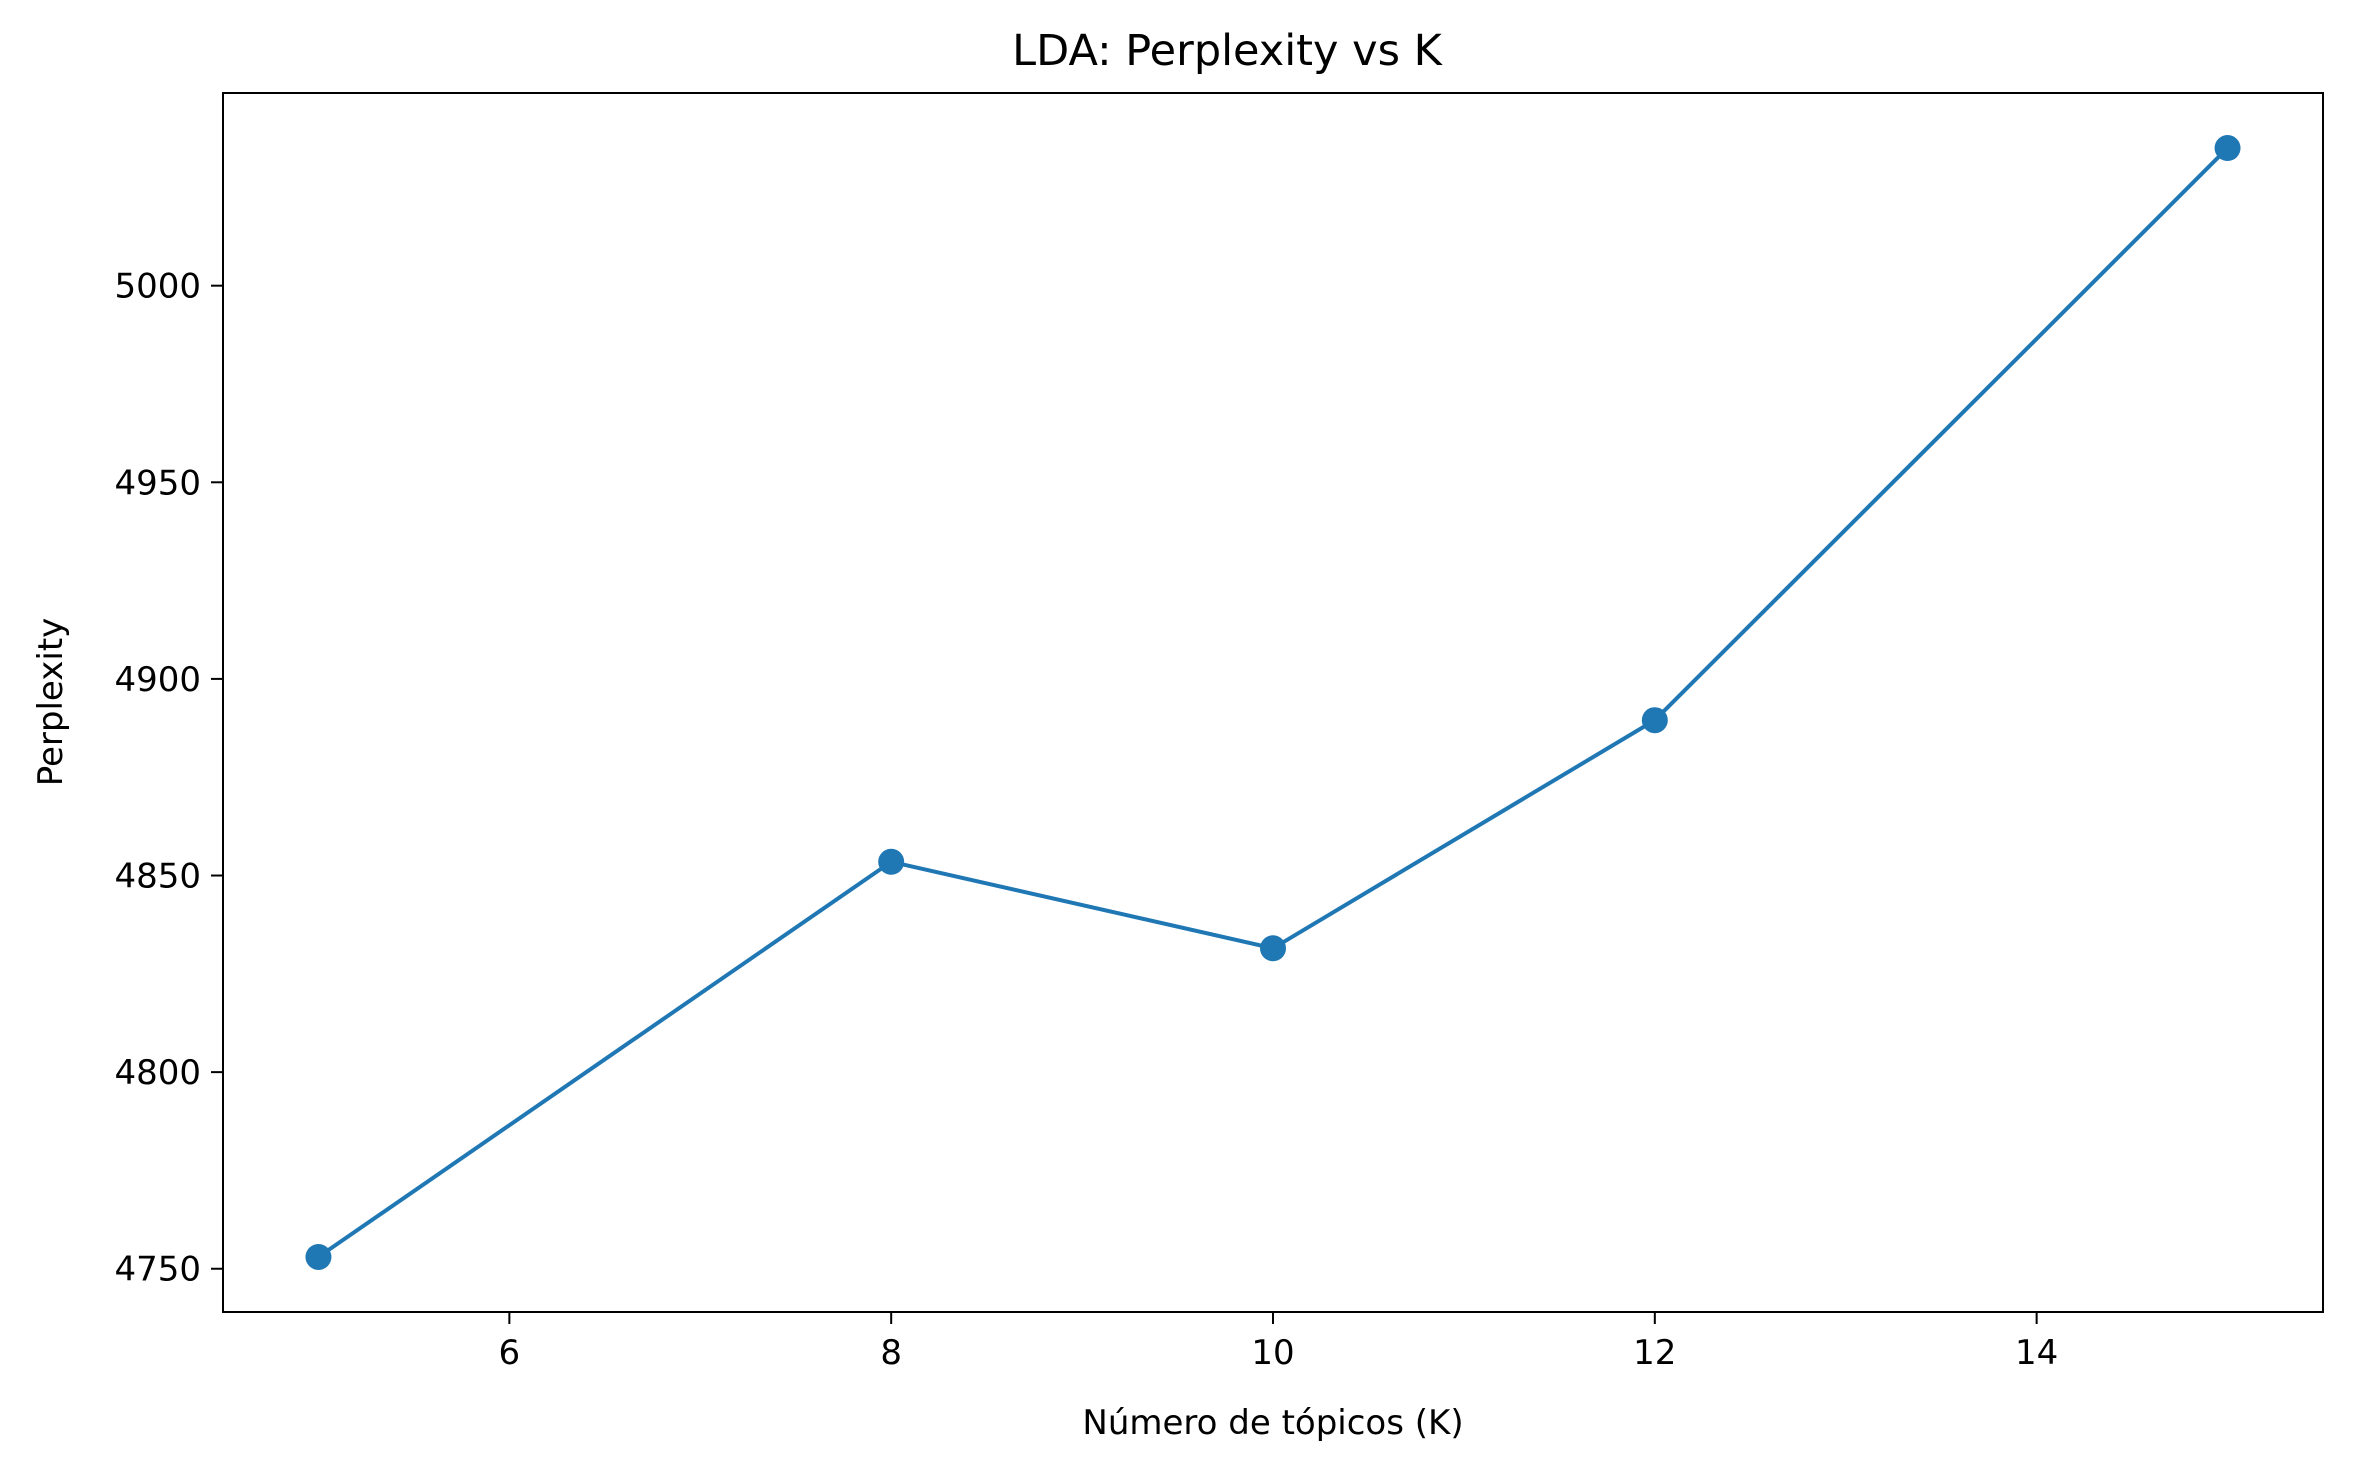 Image resolution: width=2370 pixels, height=1470 pixels. Describe the element at coordinates (1272, 1353) in the screenshot. I see `x-tick-label: 10` at that location.